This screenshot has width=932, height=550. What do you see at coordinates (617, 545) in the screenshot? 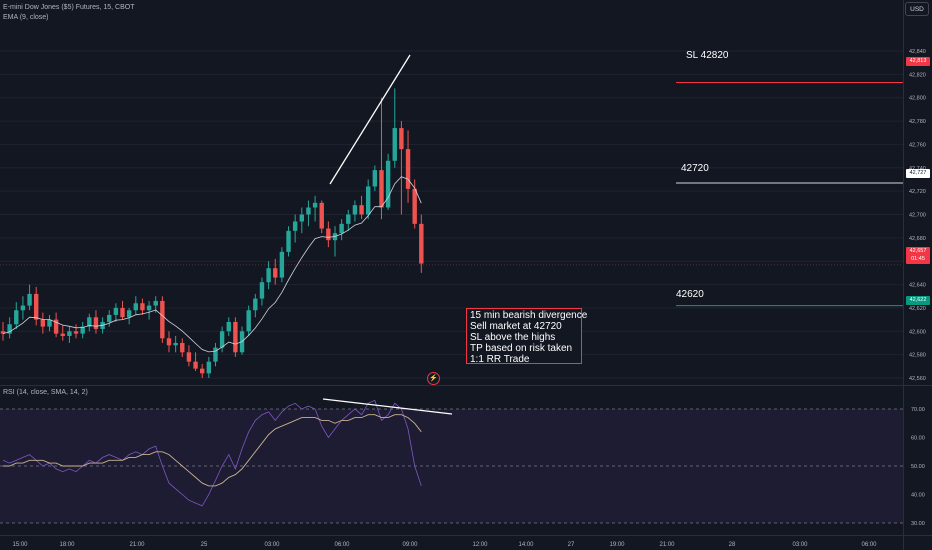
I see `time-tick-label: 19:00` at bounding box center [617, 545].